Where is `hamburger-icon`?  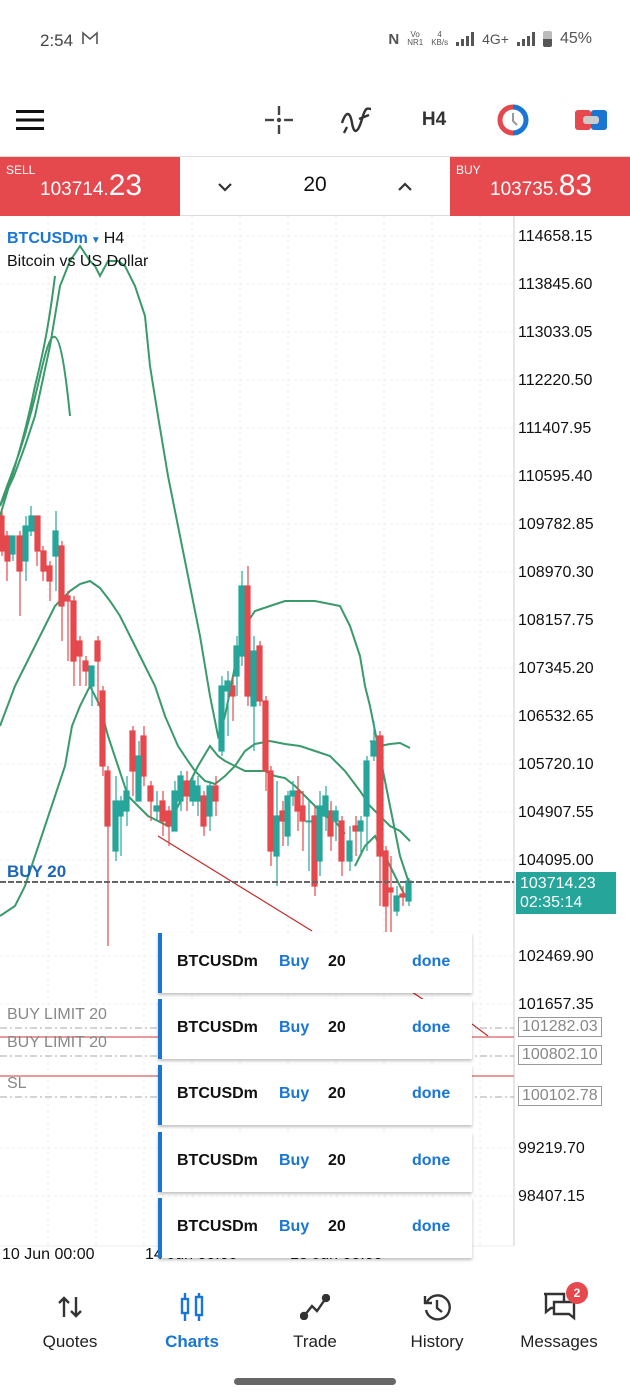
hamburger-icon is located at coordinates (30, 120).